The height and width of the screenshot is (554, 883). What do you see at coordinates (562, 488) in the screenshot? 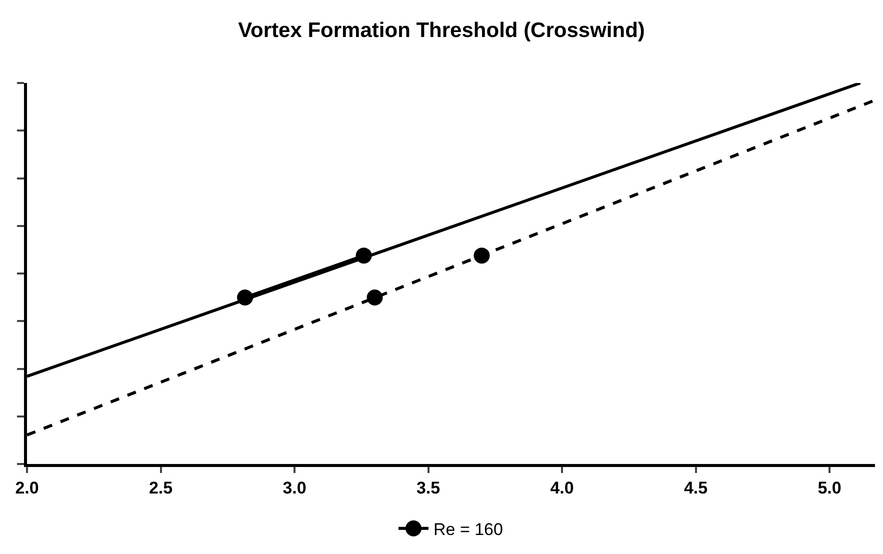
I see `x-tick-label: 4.0` at bounding box center [562, 488].